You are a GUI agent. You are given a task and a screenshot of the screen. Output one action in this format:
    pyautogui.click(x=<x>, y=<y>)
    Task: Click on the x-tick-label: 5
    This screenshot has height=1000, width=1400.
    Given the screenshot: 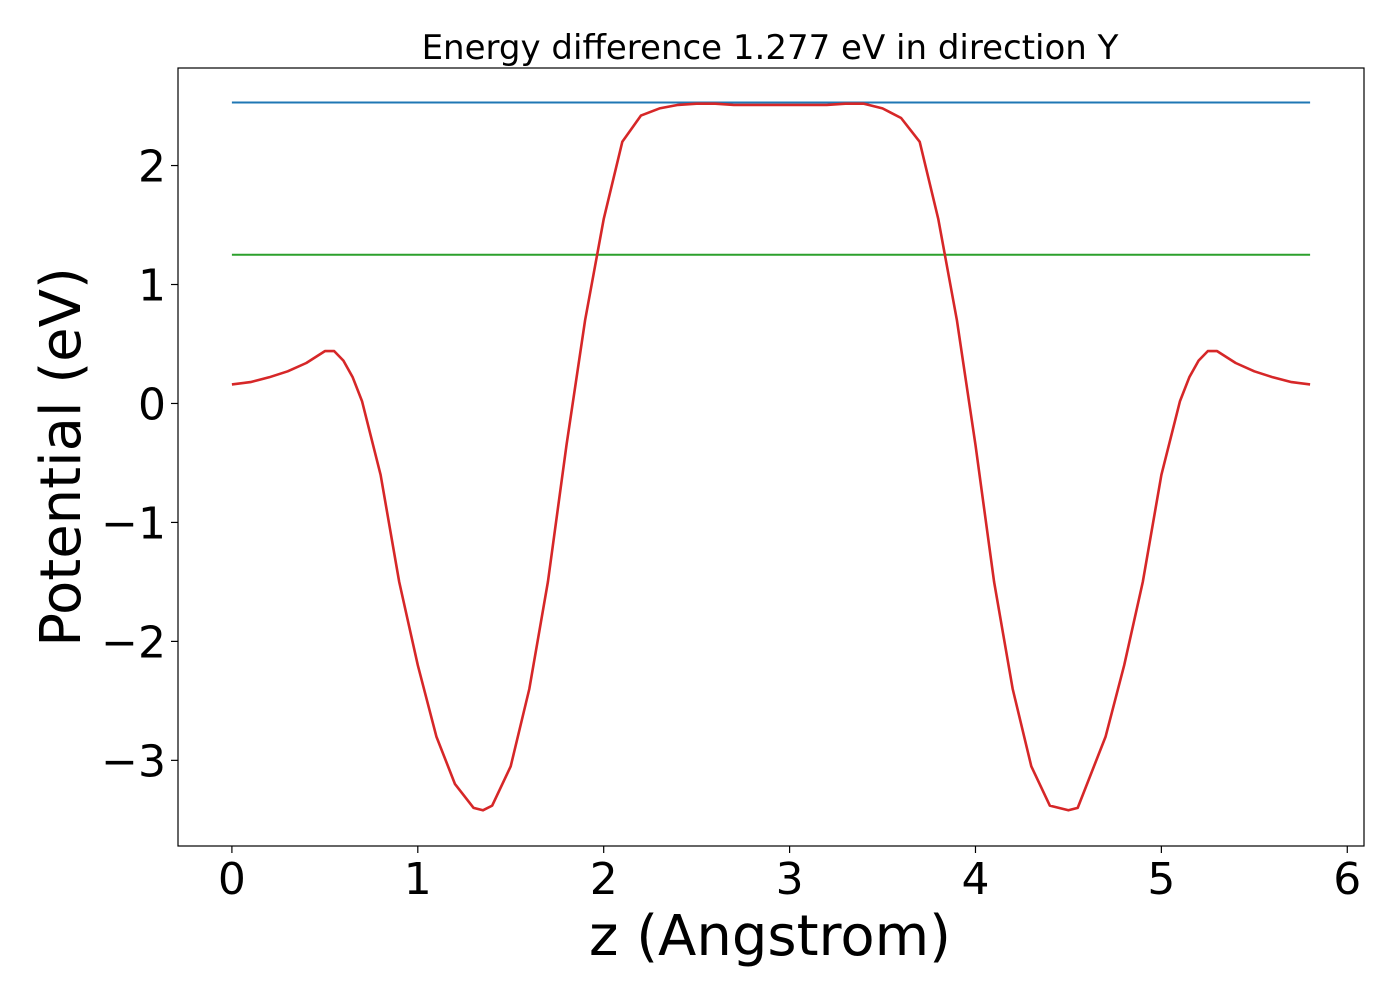 What is the action you would take?
    pyautogui.click(x=1161, y=879)
    